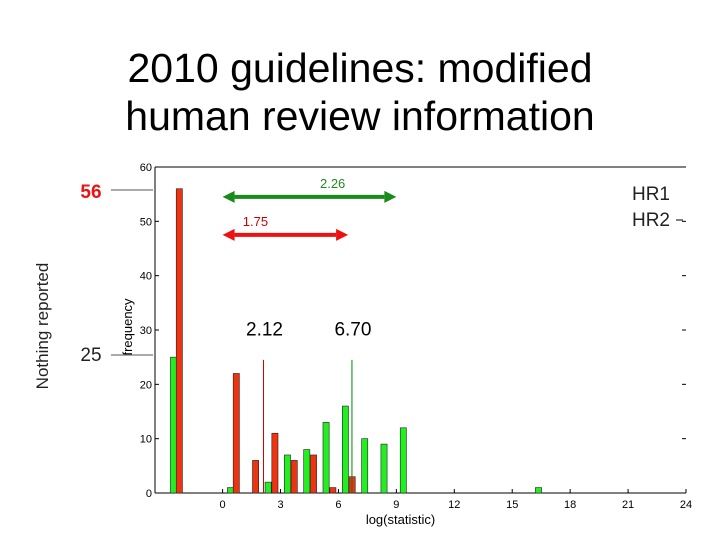  What do you see at coordinates (264, 329) in the screenshot?
I see `marker-label-0: 2.12` at bounding box center [264, 329].